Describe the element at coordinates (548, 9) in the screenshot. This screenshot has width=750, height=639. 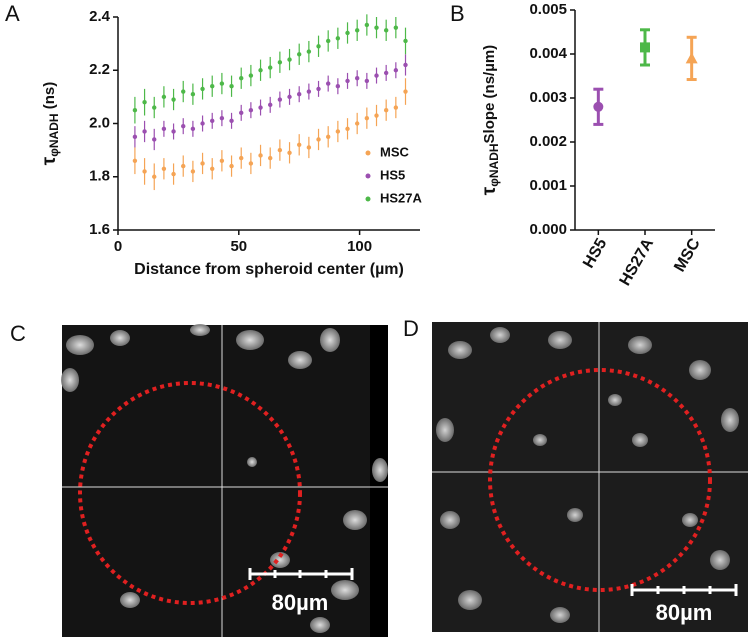
I see `y-tick-label: 0.005` at that location.